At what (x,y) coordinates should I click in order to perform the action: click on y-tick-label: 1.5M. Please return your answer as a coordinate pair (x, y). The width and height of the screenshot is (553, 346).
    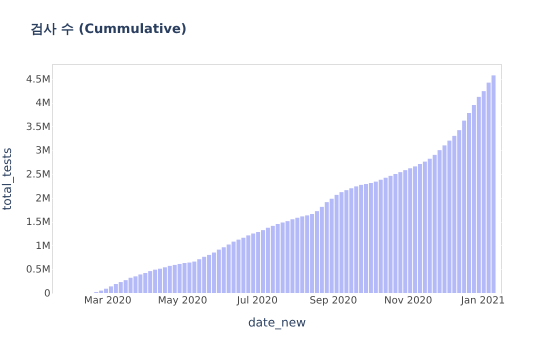
    Looking at the image, I should click on (38, 222).